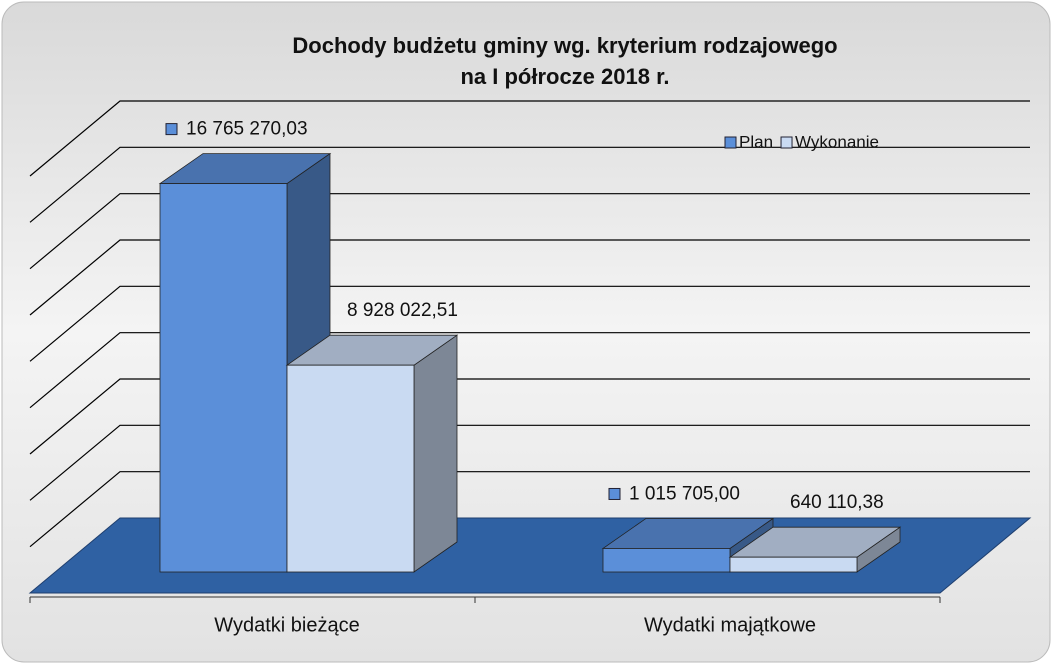  Describe the element at coordinates (837, 141) in the screenshot. I see `legend-label: Wykonanie` at that location.